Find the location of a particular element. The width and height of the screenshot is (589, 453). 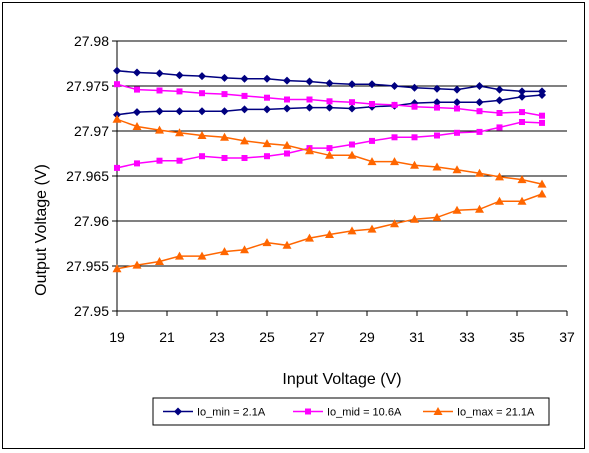

y-tick-label: 27.965 is located at coordinates (87, 176).